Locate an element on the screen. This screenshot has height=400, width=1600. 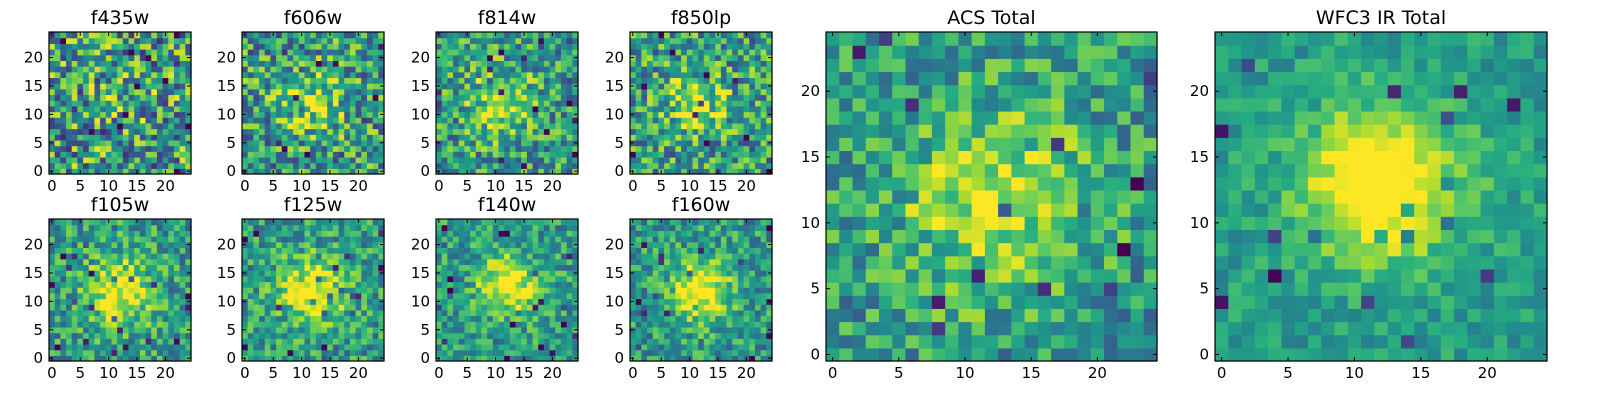
y-tick-label: 15 is located at coordinates (420, 273).